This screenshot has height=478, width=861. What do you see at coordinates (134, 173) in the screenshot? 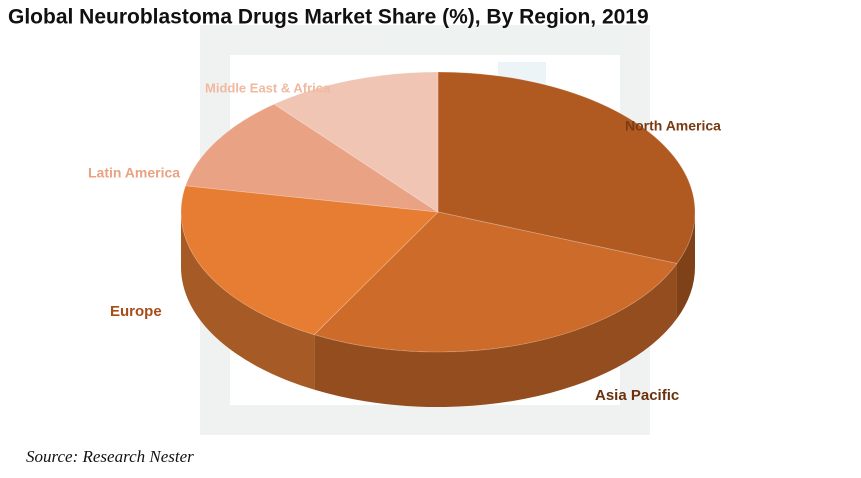
I see `data-label: Latin America` at bounding box center [134, 173].